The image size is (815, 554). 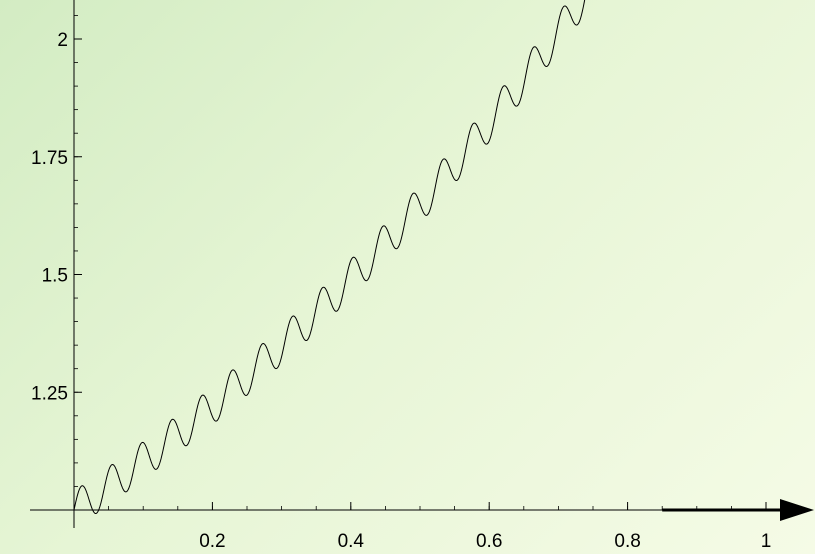 I want to click on y-tick-label: 2, so click(x=62, y=40).